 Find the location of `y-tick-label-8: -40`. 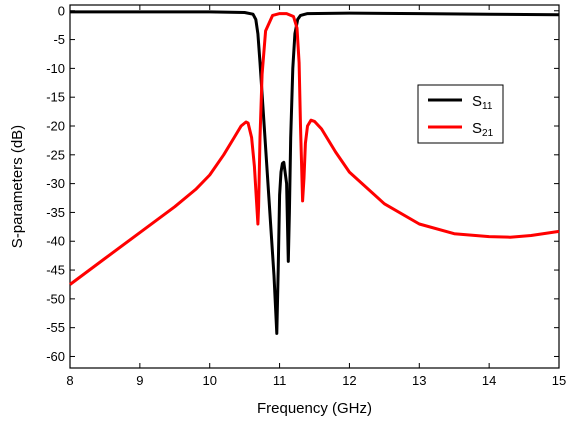

y-tick-label-8: -40 is located at coordinates (55, 241).